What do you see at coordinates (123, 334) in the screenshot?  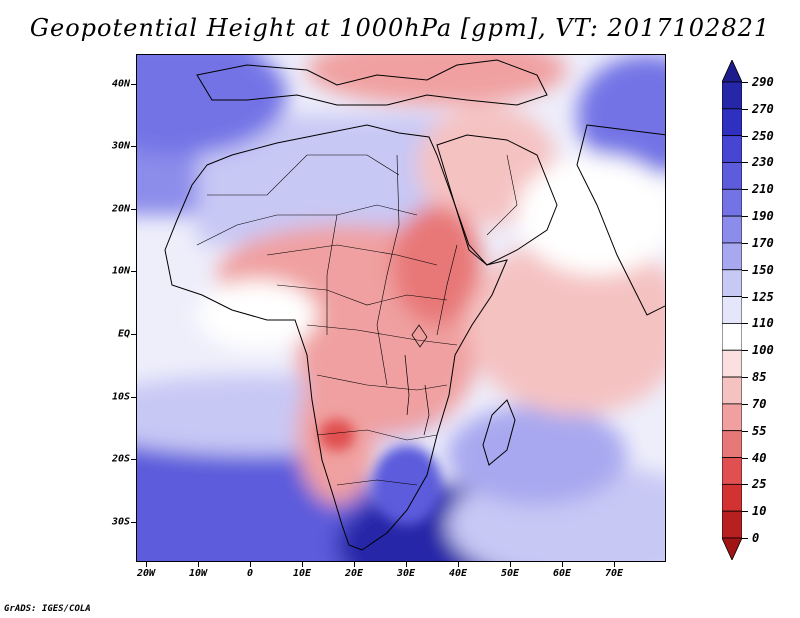 I see `lat-label: EQ` at bounding box center [123, 334].